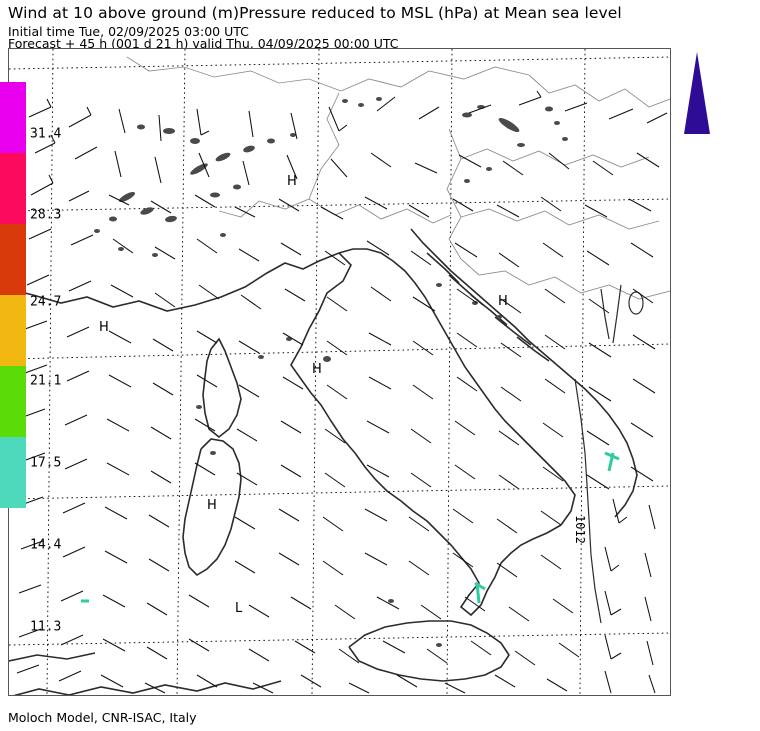 This screenshot has width=760, height=731. Describe the element at coordinates (13, 401) in the screenshot. I see `colorbar-band-green` at that location.